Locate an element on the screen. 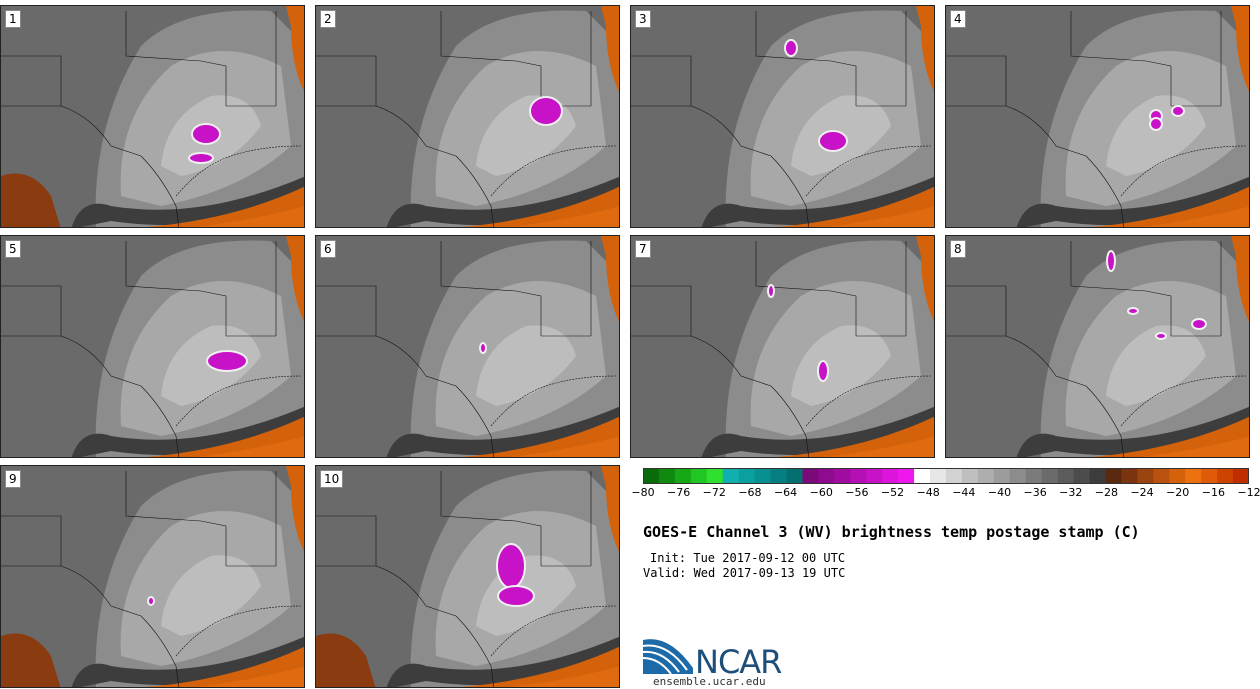  colorbar-tick-label: −80 is located at coordinates (643, 492).